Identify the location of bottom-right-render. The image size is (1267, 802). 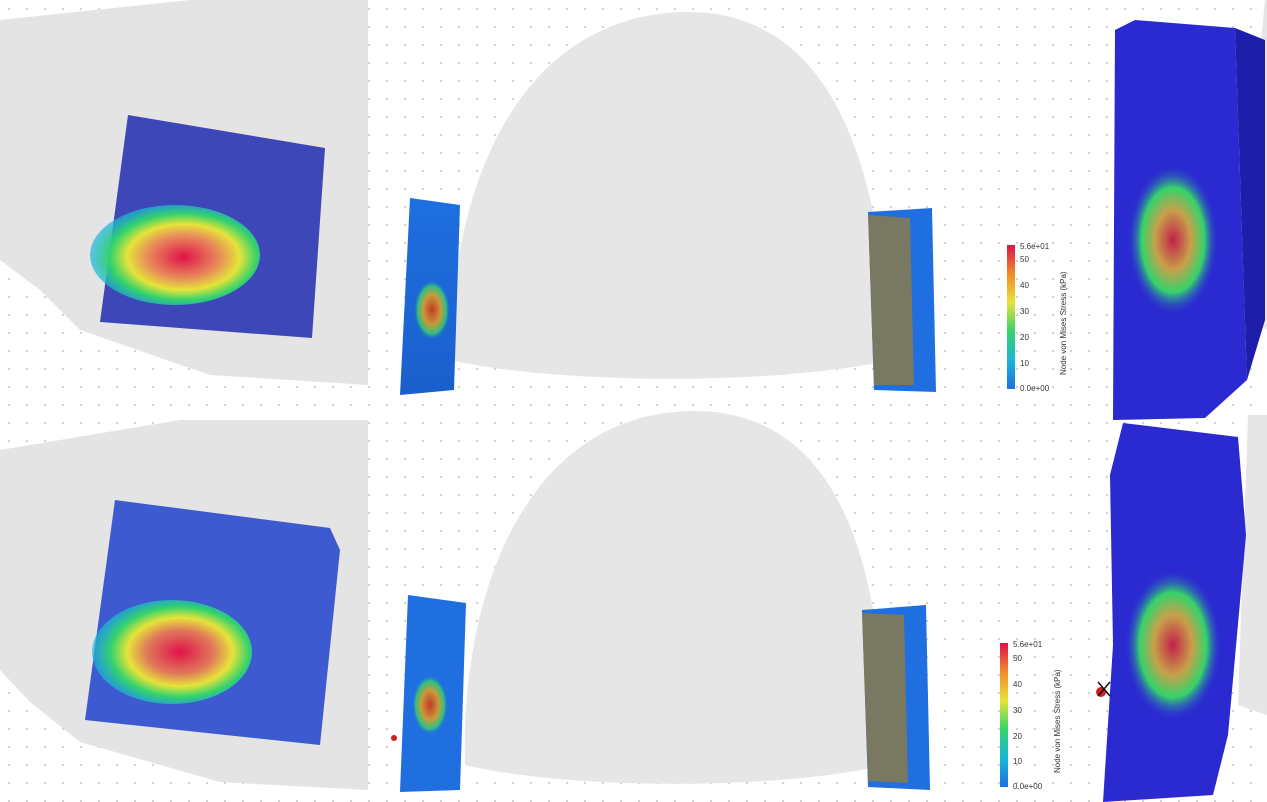
(1181, 608).